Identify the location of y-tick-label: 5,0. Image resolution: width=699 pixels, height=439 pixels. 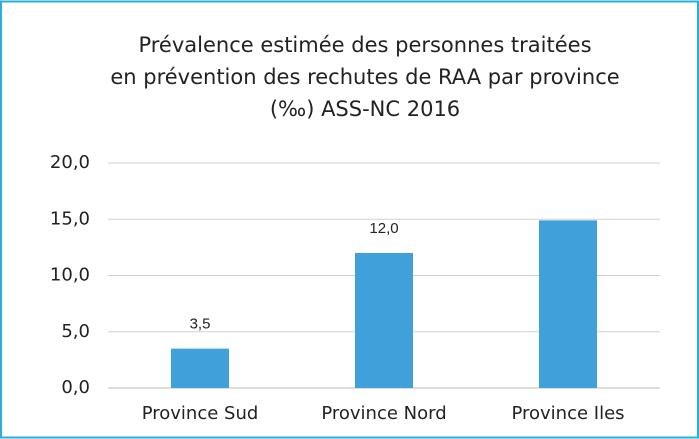
(75, 331).